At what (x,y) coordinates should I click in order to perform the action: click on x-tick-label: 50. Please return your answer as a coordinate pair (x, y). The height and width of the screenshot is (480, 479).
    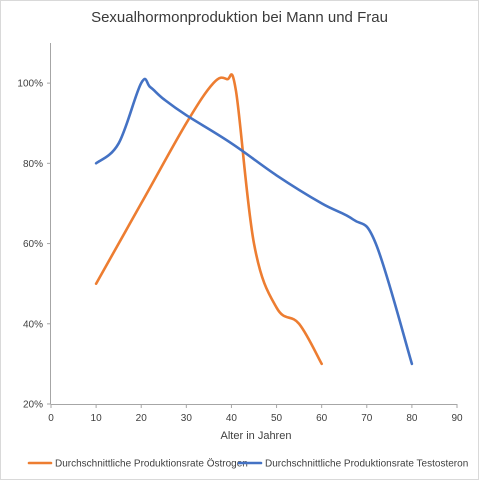
    Looking at the image, I should click on (277, 418).